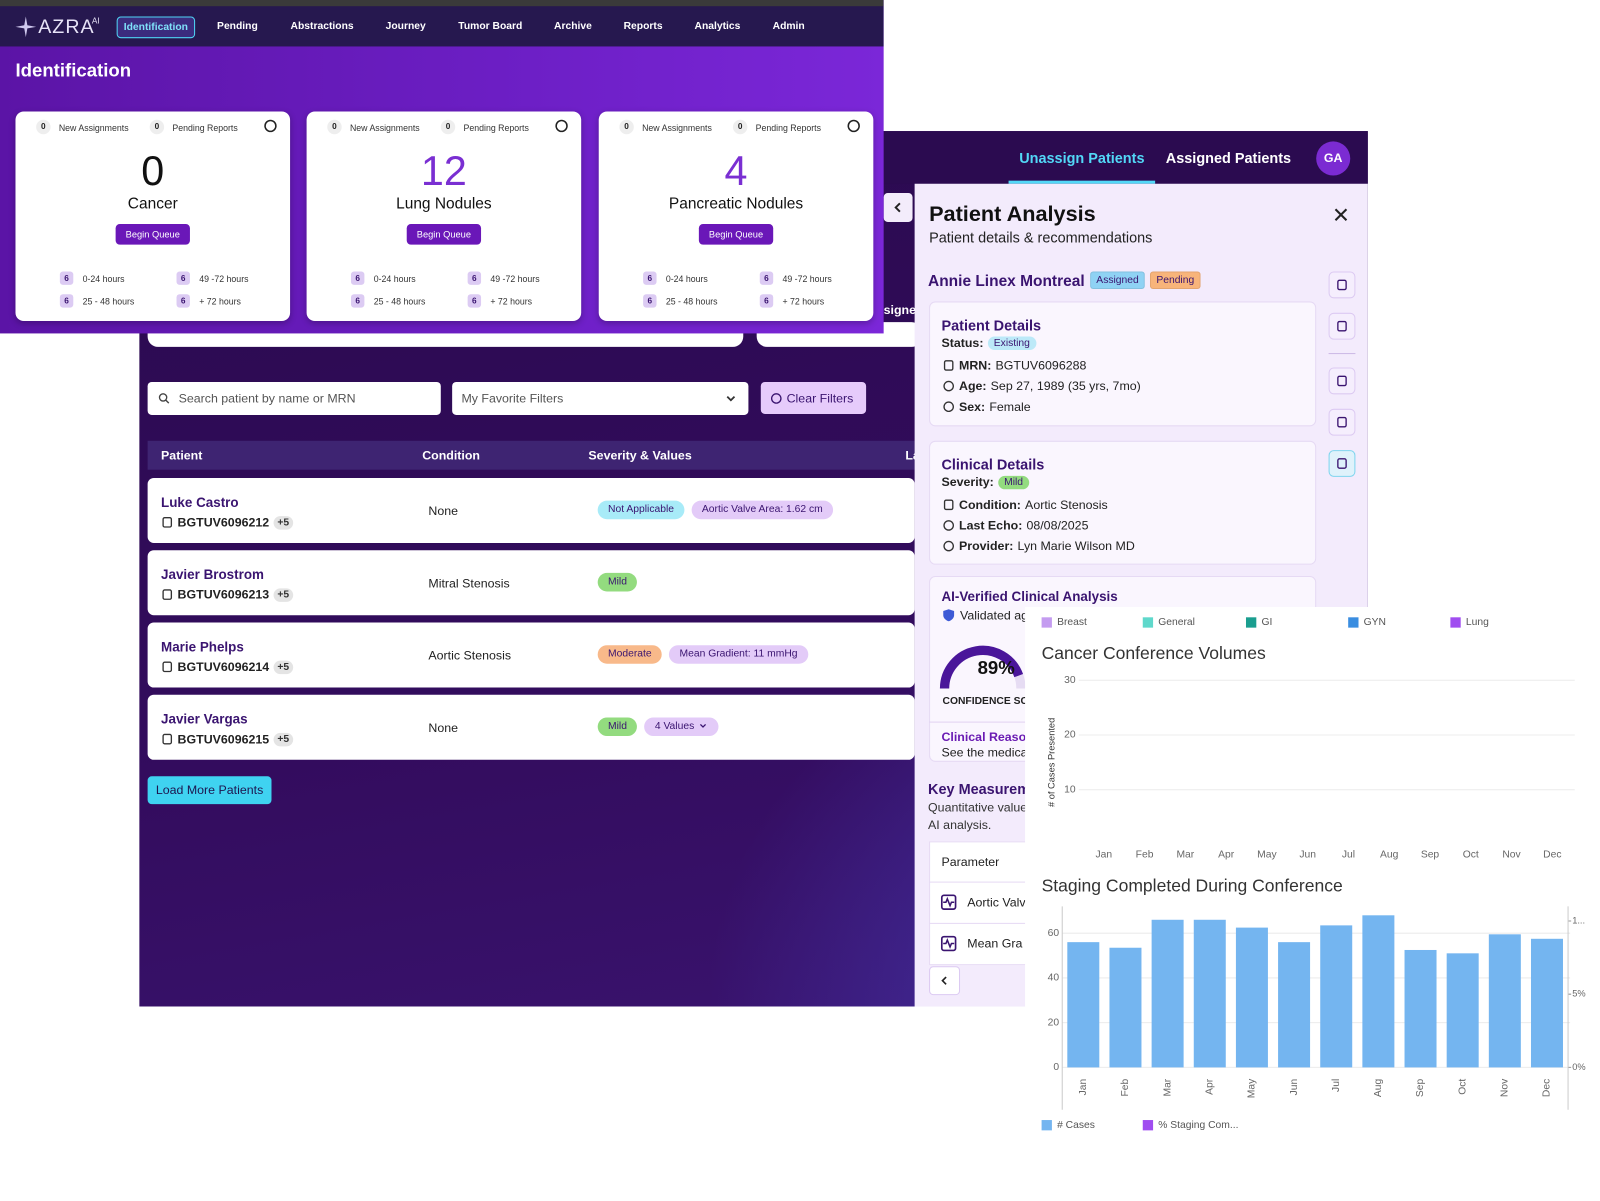 This screenshot has width=1600, height=1201. What do you see at coordinates (405, 26) in the screenshot?
I see `nav-item: Journey` at bounding box center [405, 26].